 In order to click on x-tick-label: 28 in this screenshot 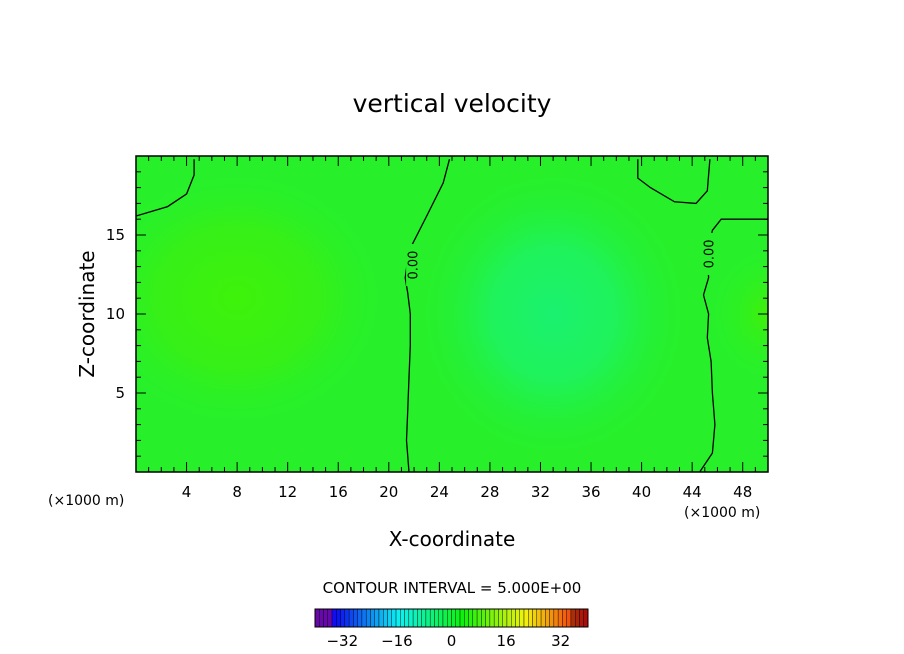, I will do `click(489, 492)`.